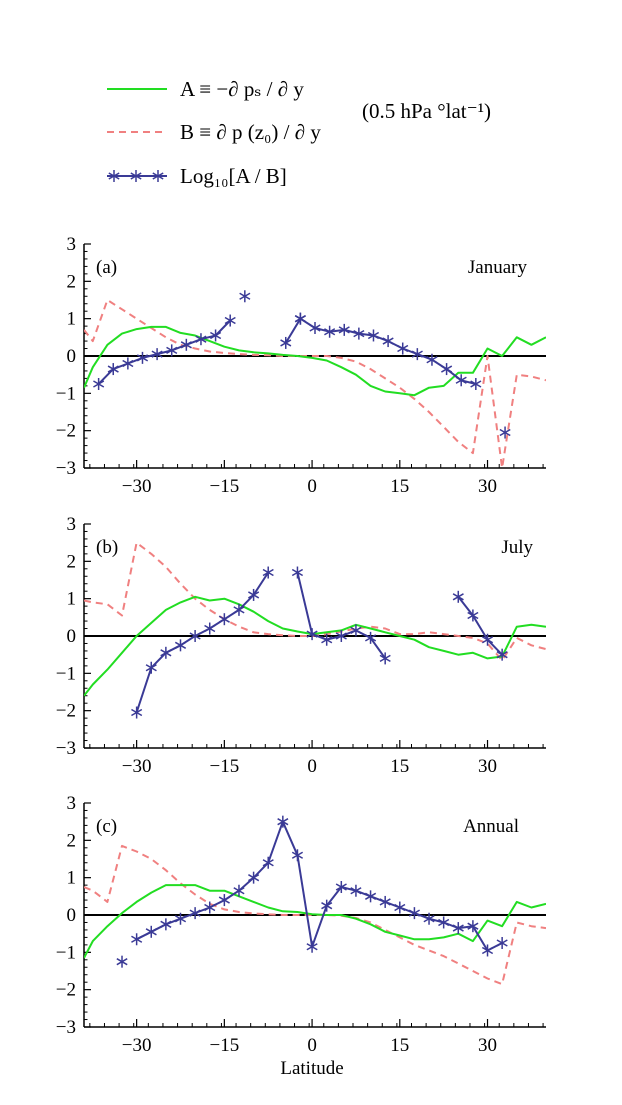 Image resolution: width=622 pixels, height=1105 pixels. Describe the element at coordinates (233, 176) in the screenshot. I see `legend-label-log: Log₁₀[A / B]` at that location.